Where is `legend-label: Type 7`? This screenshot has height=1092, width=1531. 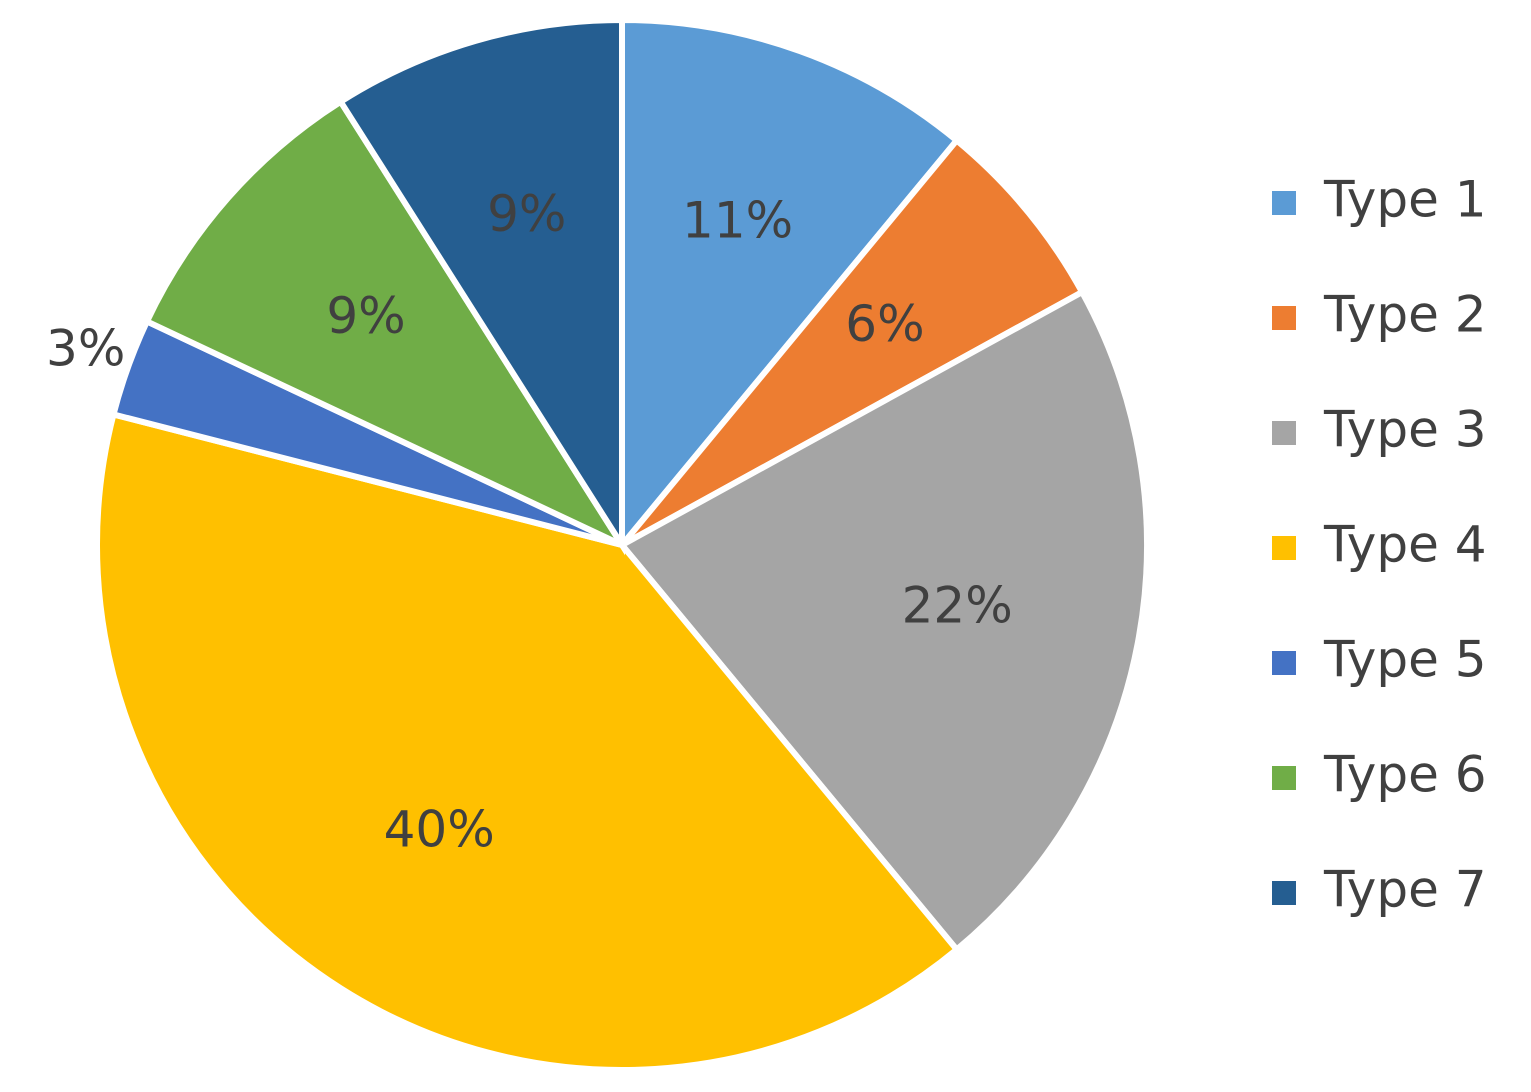 legend-label: Type 7 is located at coordinates (1405, 890).